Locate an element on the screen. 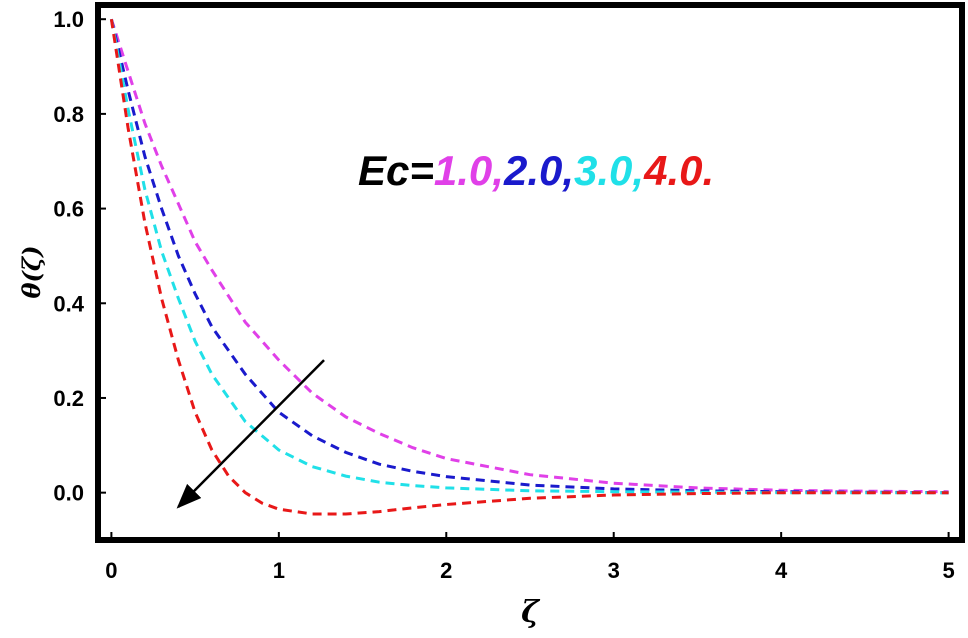  parameter-annotation: Ec=1.0,2.0,3.0,4.0. is located at coordinates (536, 170).